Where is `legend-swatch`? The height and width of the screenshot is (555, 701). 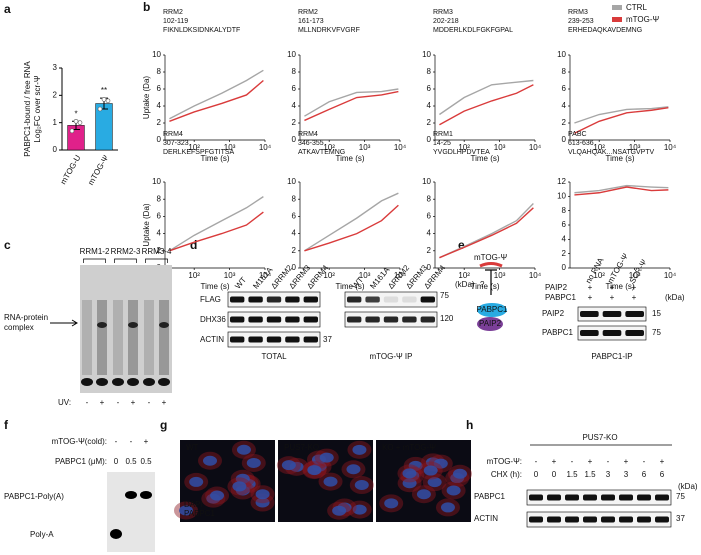
legend-swatch is located at coordinates (617, 7).